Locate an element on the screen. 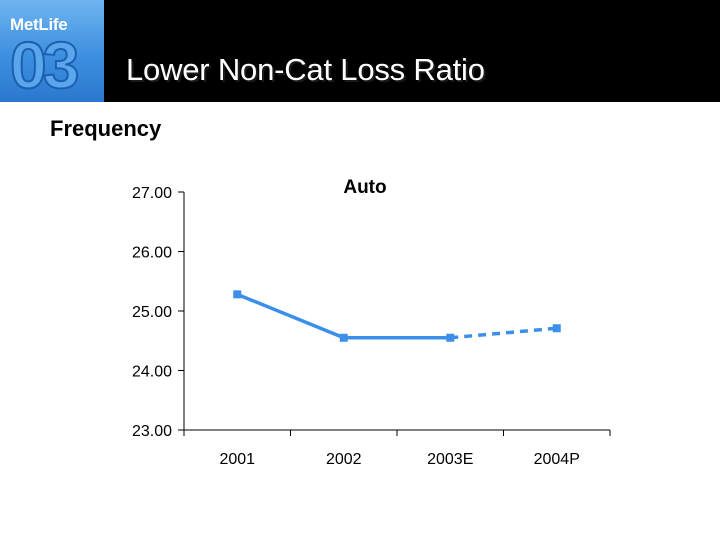 This screenshot has height=540, width=720. y-tick-label: 27.00 is located at coordinates (152, 193).